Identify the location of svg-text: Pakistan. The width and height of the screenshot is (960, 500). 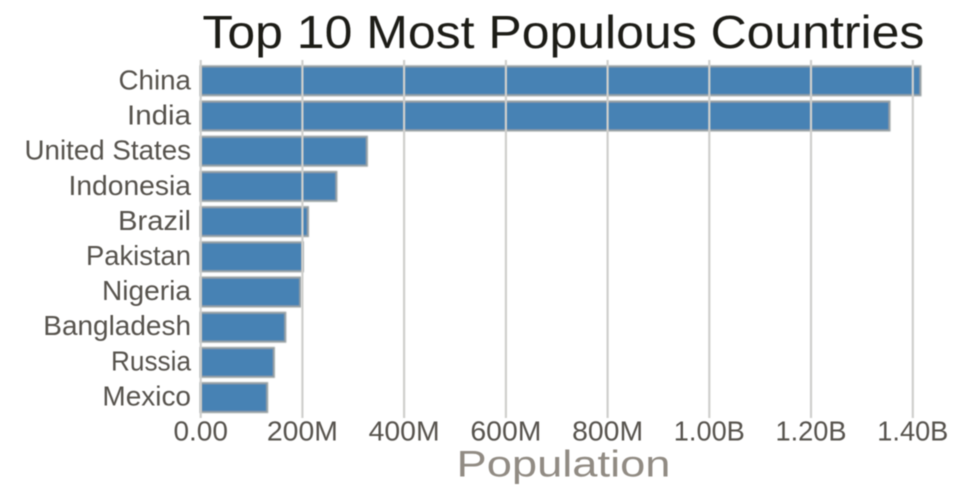
(138, 255).